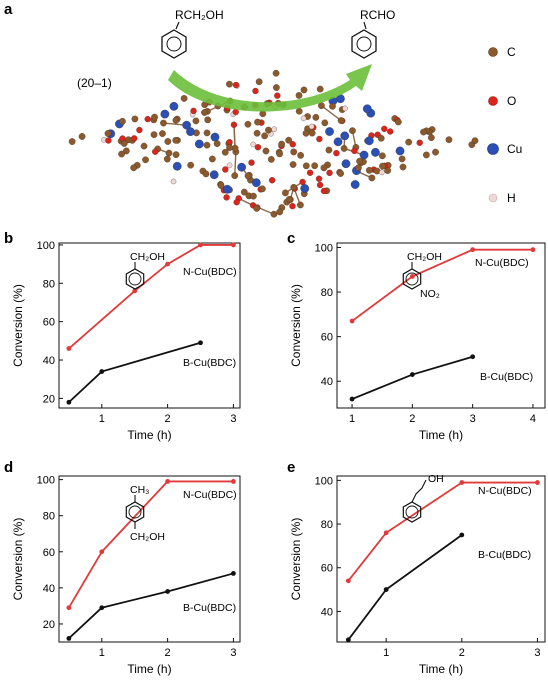  What do you see at coordinates (210, 495) in the screenshot?
I see `series-label-ncu: N-Cu(BDC)` at bounding box center [210, 495].